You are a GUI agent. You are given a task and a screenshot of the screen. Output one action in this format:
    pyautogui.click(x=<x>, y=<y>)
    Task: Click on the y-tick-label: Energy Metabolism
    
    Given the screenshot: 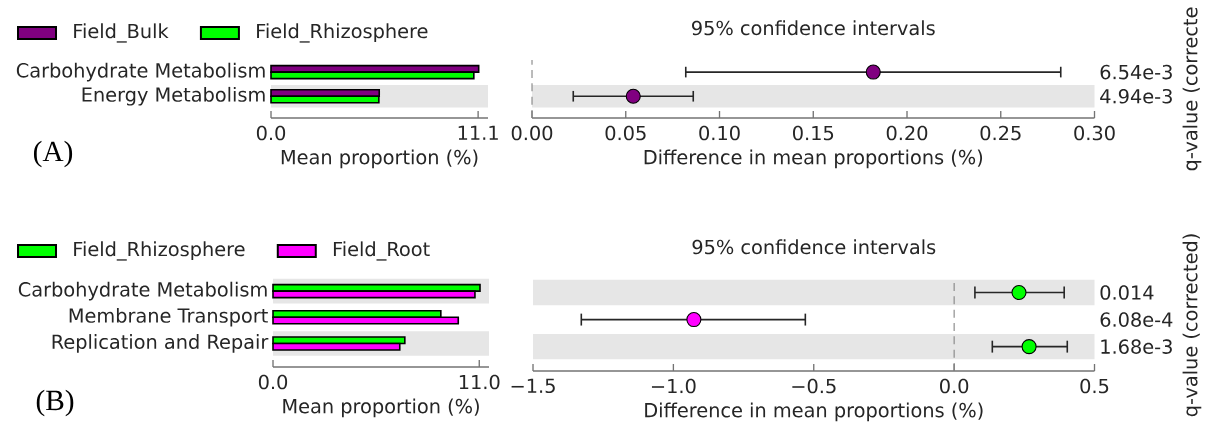 What is the action you would take?
    pyautogui.click(x=173, y=96)
    